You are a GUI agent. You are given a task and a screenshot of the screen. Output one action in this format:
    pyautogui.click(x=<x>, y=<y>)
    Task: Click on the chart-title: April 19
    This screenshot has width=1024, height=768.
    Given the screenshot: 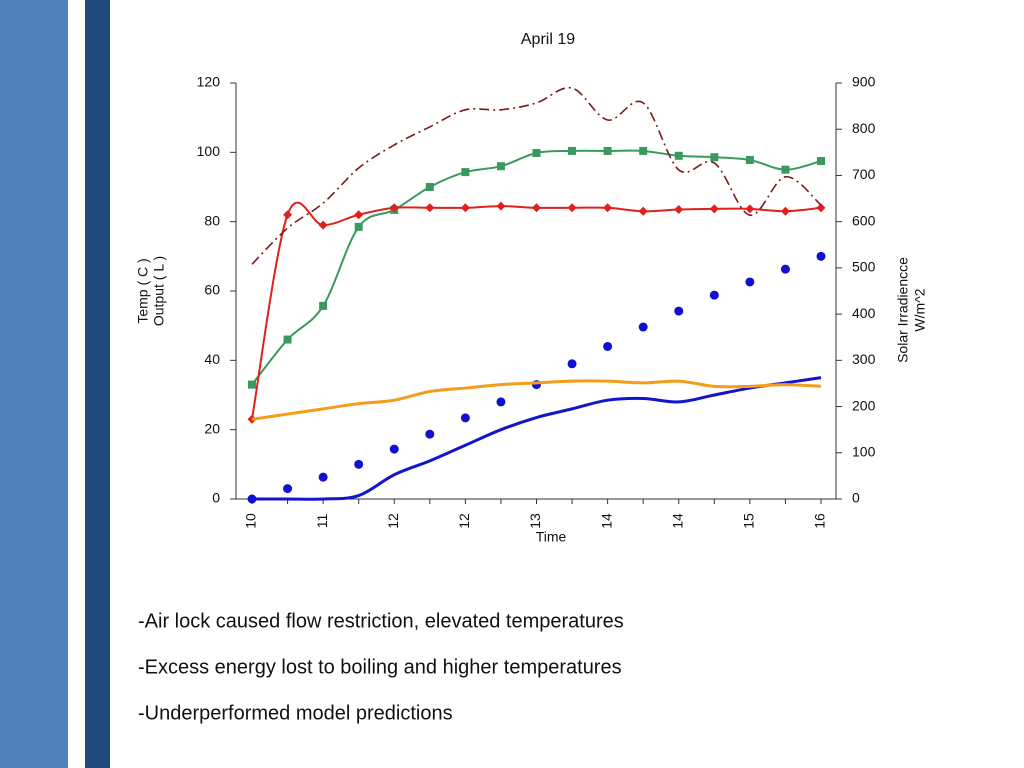 What is the action you would take?
    pyautogui.click(x=548, y=39)
    